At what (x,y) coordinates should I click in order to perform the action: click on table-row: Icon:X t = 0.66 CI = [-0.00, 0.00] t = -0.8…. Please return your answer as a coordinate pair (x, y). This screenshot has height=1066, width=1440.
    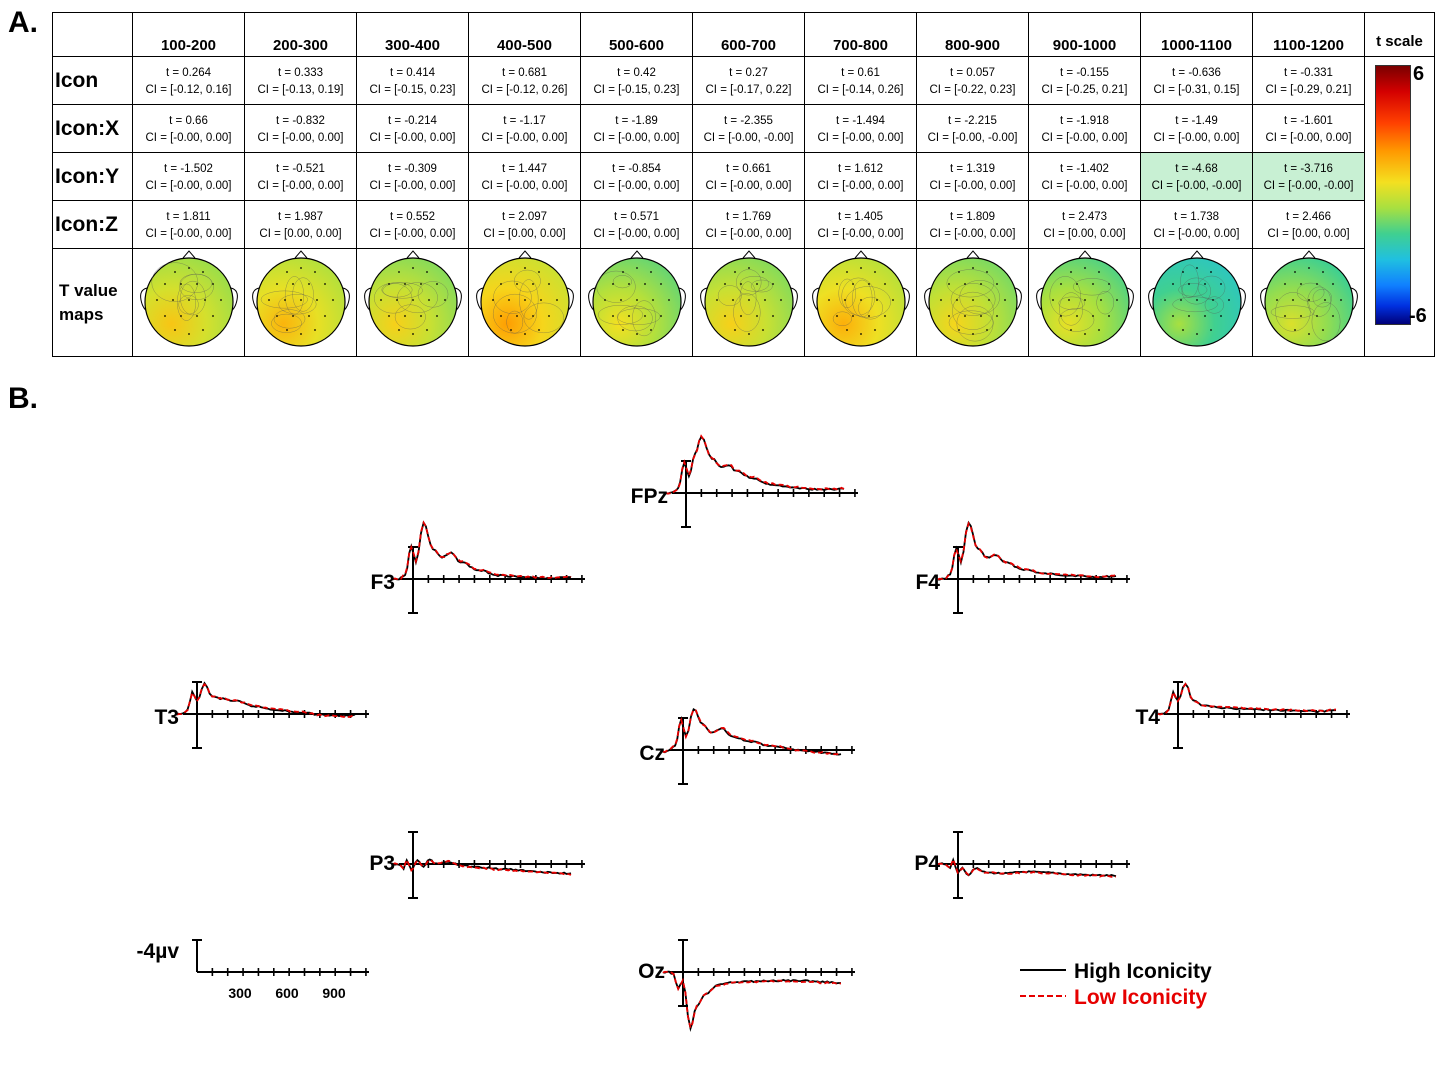
    Looking at the image, I should click on (743, 128).